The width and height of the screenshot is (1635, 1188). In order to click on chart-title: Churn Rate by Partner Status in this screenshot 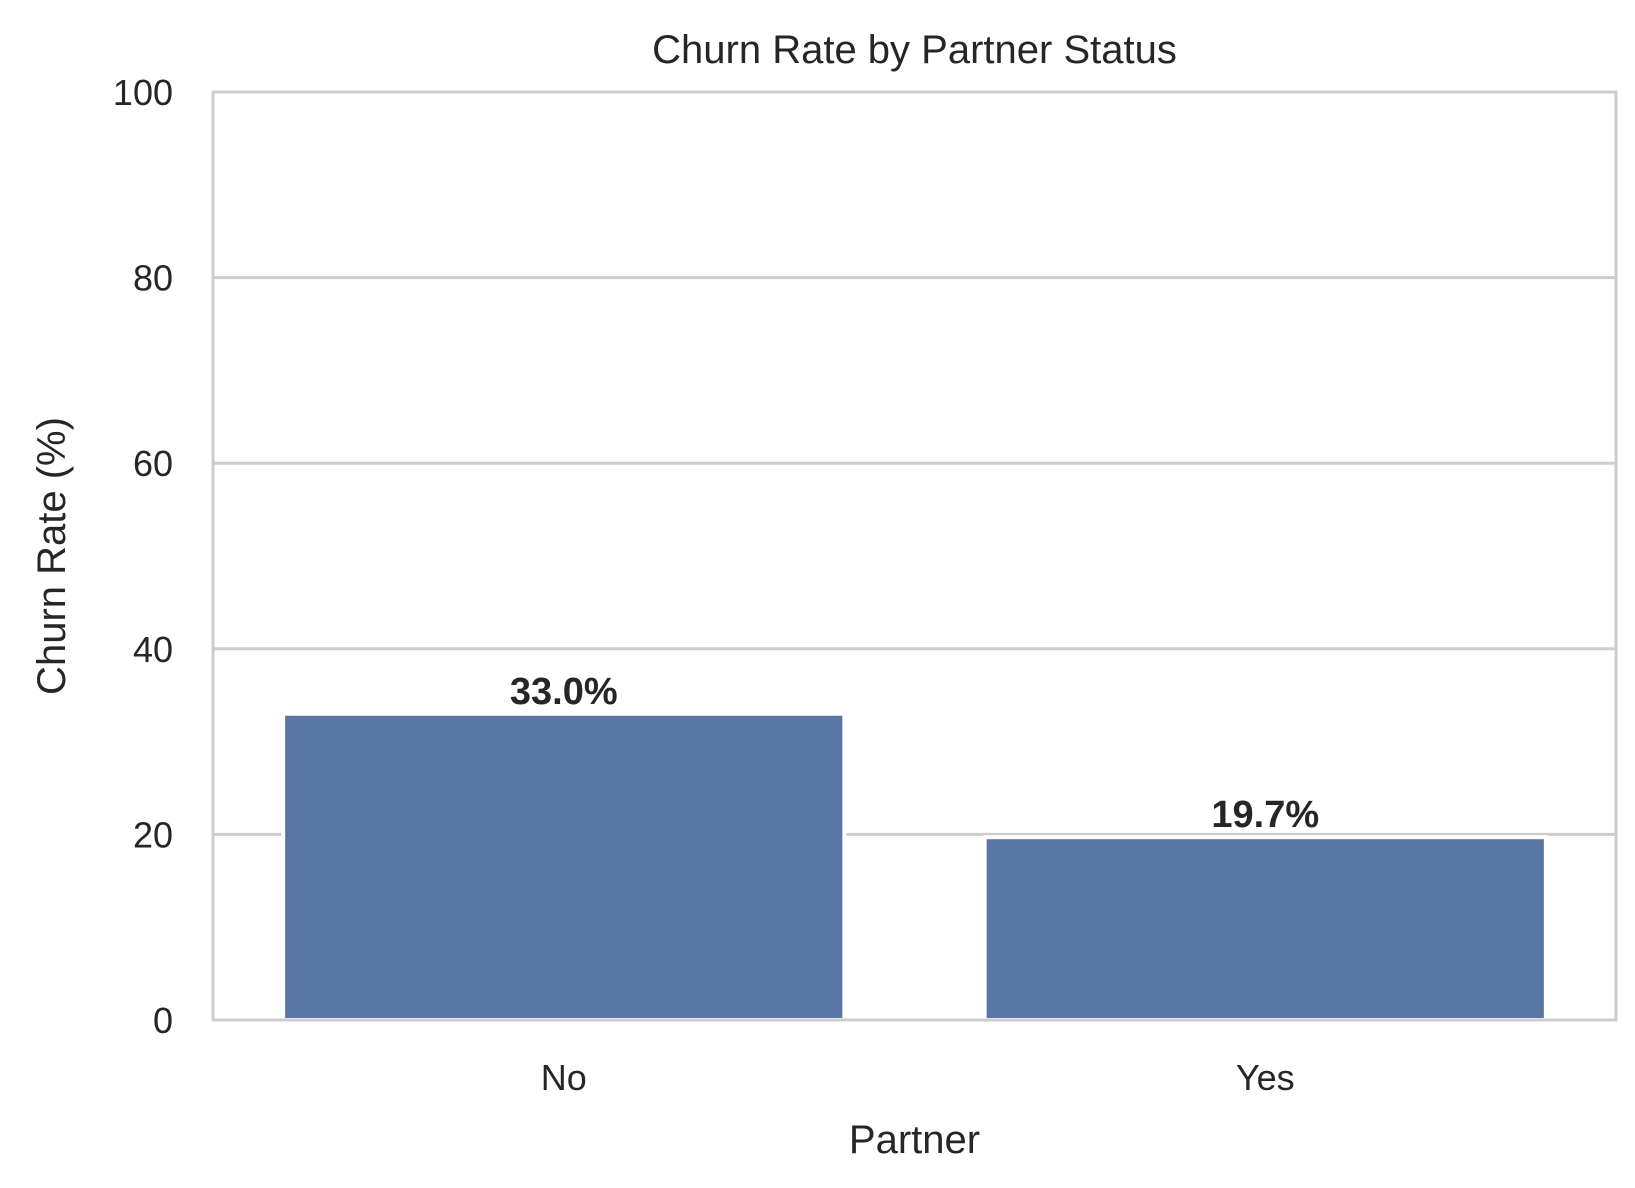, I will do `click(914, 50)`.